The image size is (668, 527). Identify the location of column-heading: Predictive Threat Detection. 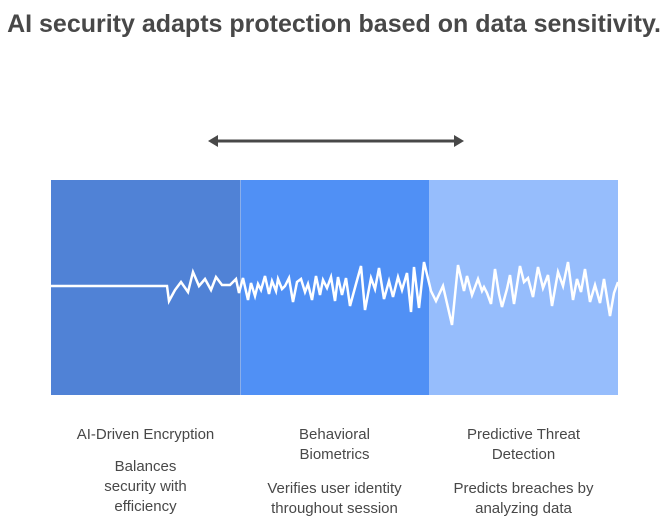
(523, 444).